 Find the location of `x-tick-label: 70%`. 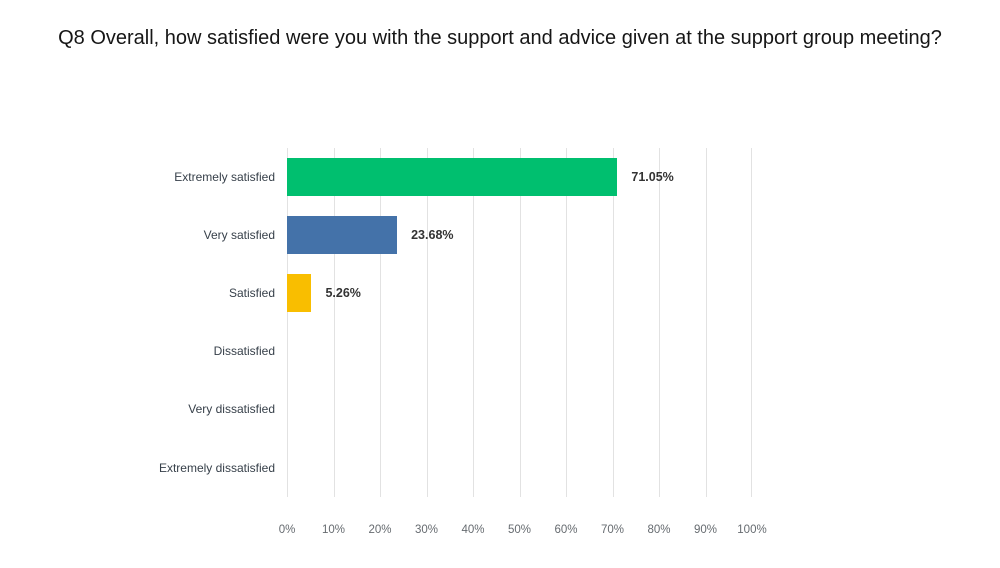

x-tick-label: 70% is located at coordinates (612, 530).